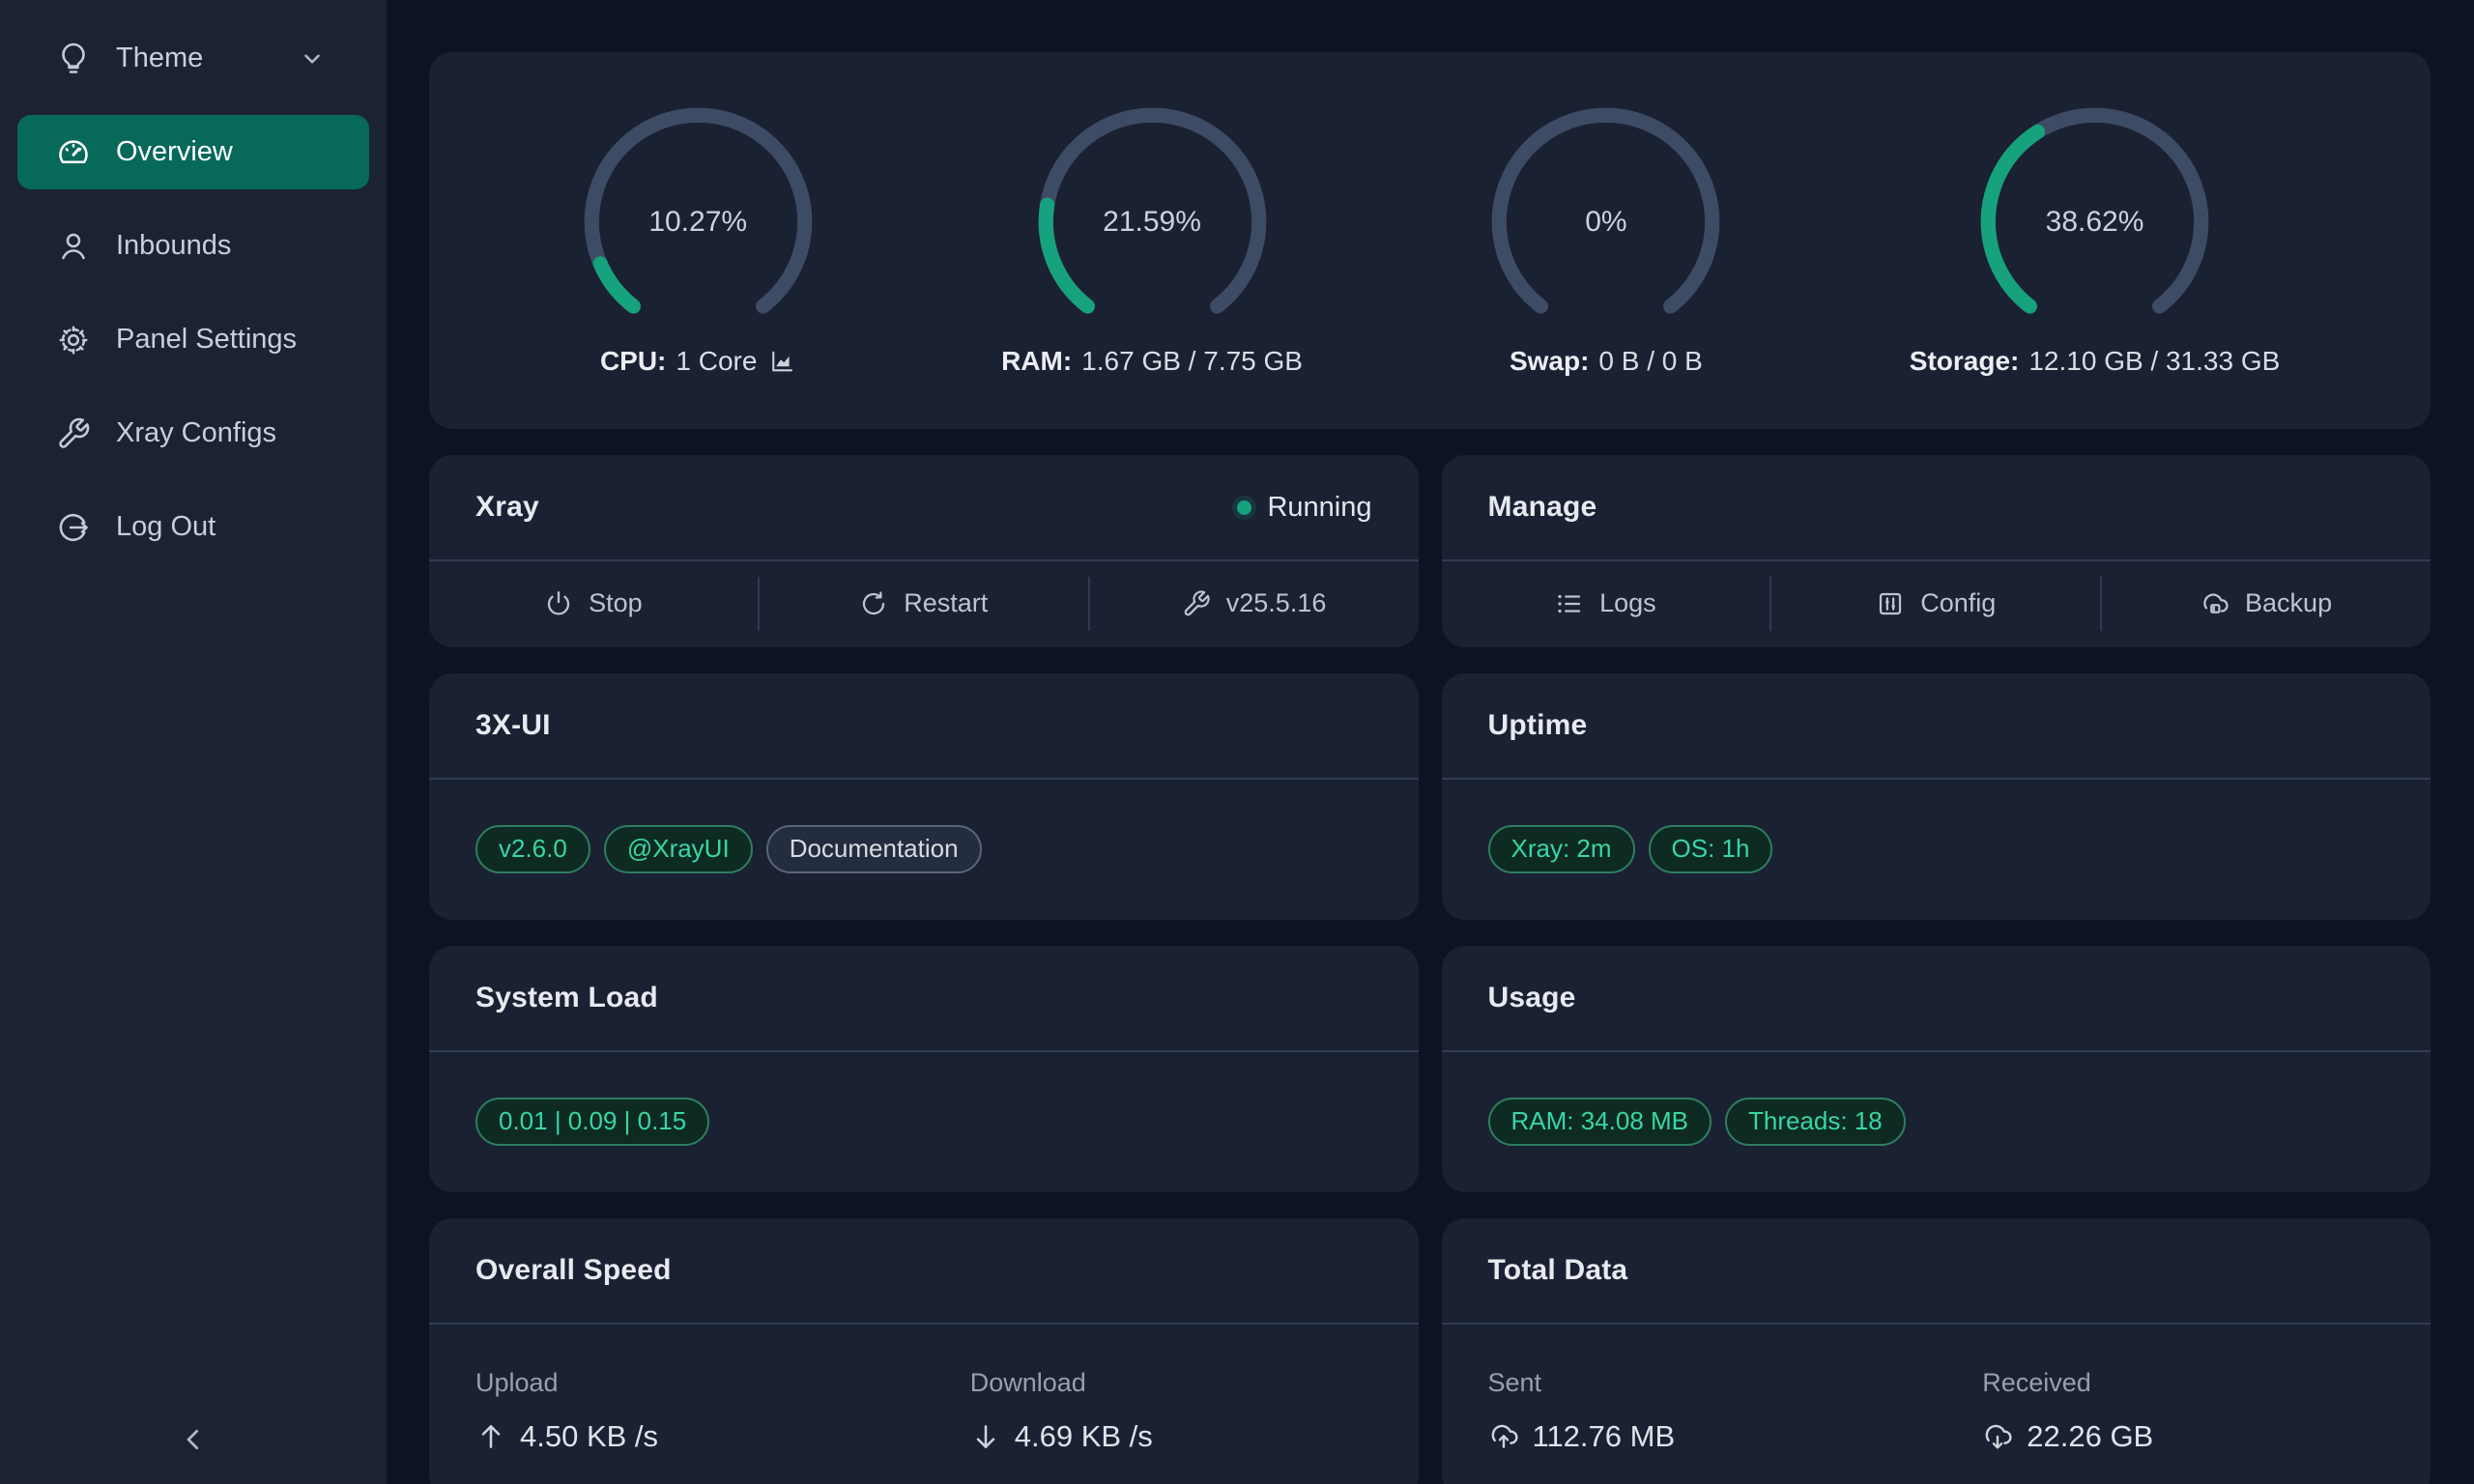 The height and width of the screenshot is (1484, 2474). Describe the element at coordinates (193, 152) in the screenshot. I see `sidebar-item-overview: Overview` at that location.